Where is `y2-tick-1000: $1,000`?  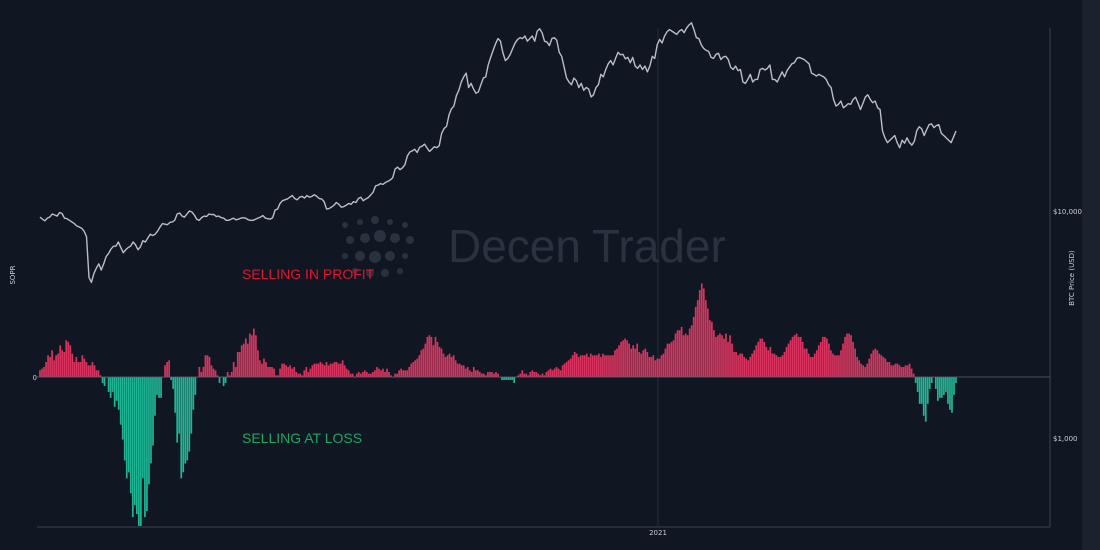
y2-tick-1000: $1,000 is located at coordinates (1065, 439).